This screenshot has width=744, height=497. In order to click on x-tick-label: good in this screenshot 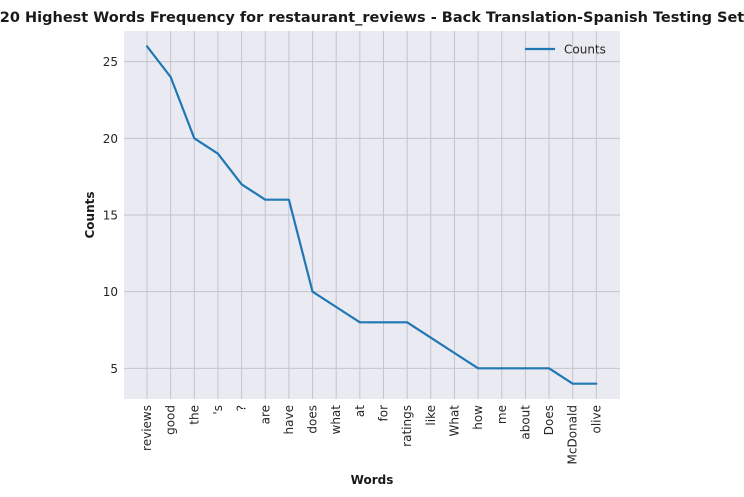, I will do `click(171, 420)`.